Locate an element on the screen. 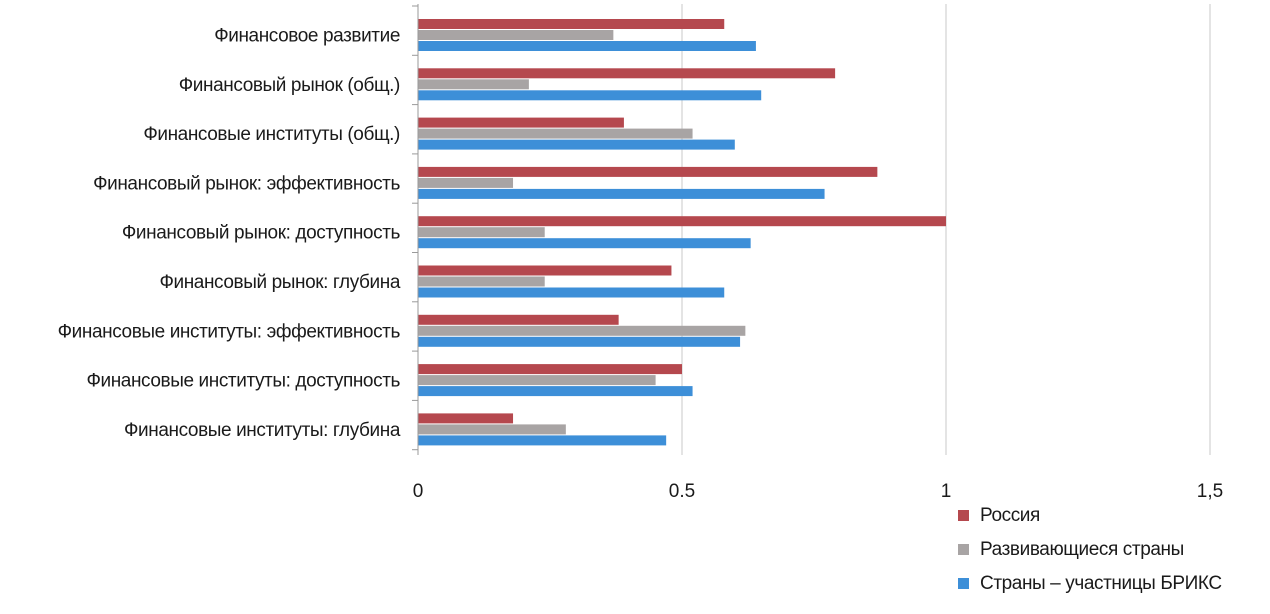  category-label: Финансовые институты: доступность is located at coordinates (243, 381).